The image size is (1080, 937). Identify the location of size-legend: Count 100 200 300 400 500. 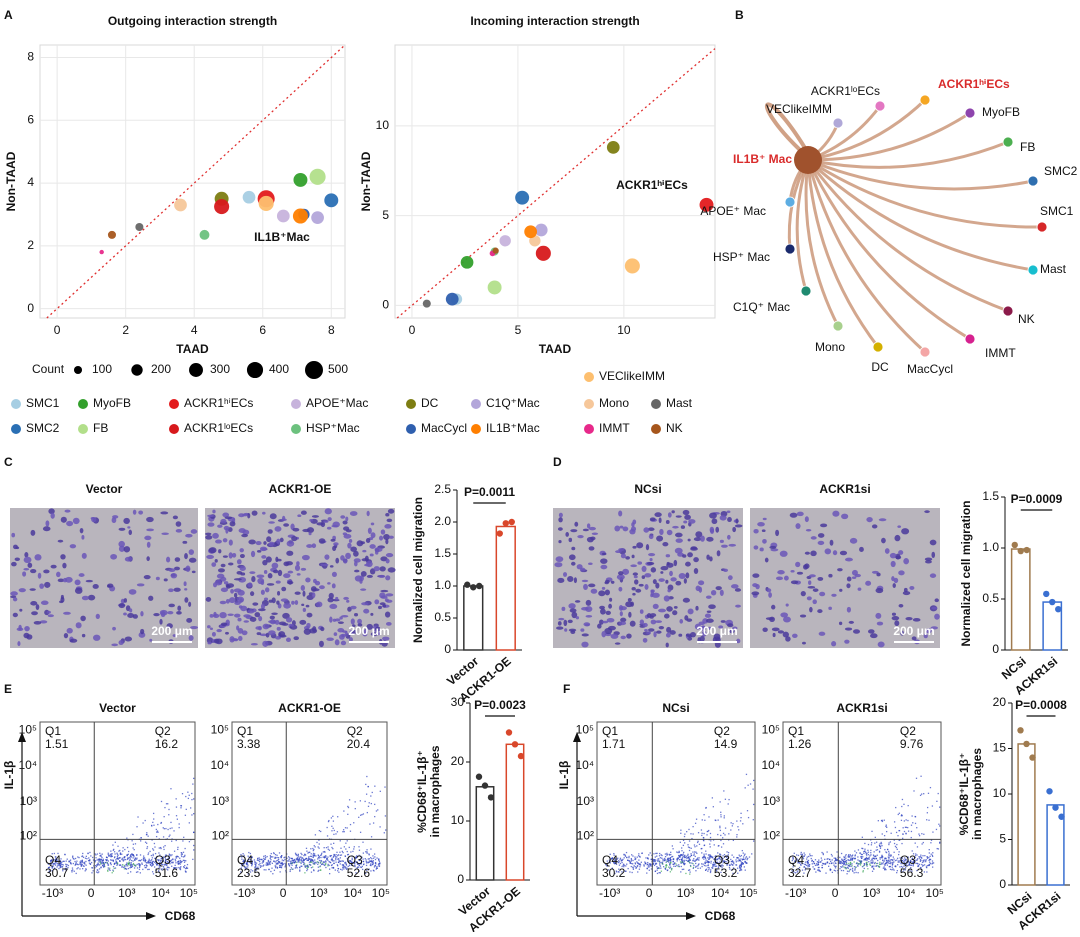
(190, 370).